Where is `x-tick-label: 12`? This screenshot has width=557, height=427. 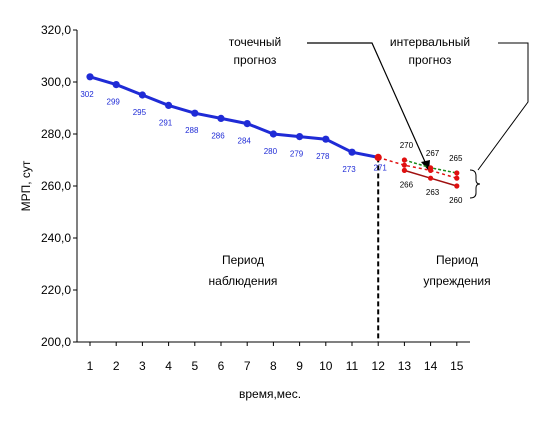 x-tick-label: 12 is located at coordinates (379, 366).